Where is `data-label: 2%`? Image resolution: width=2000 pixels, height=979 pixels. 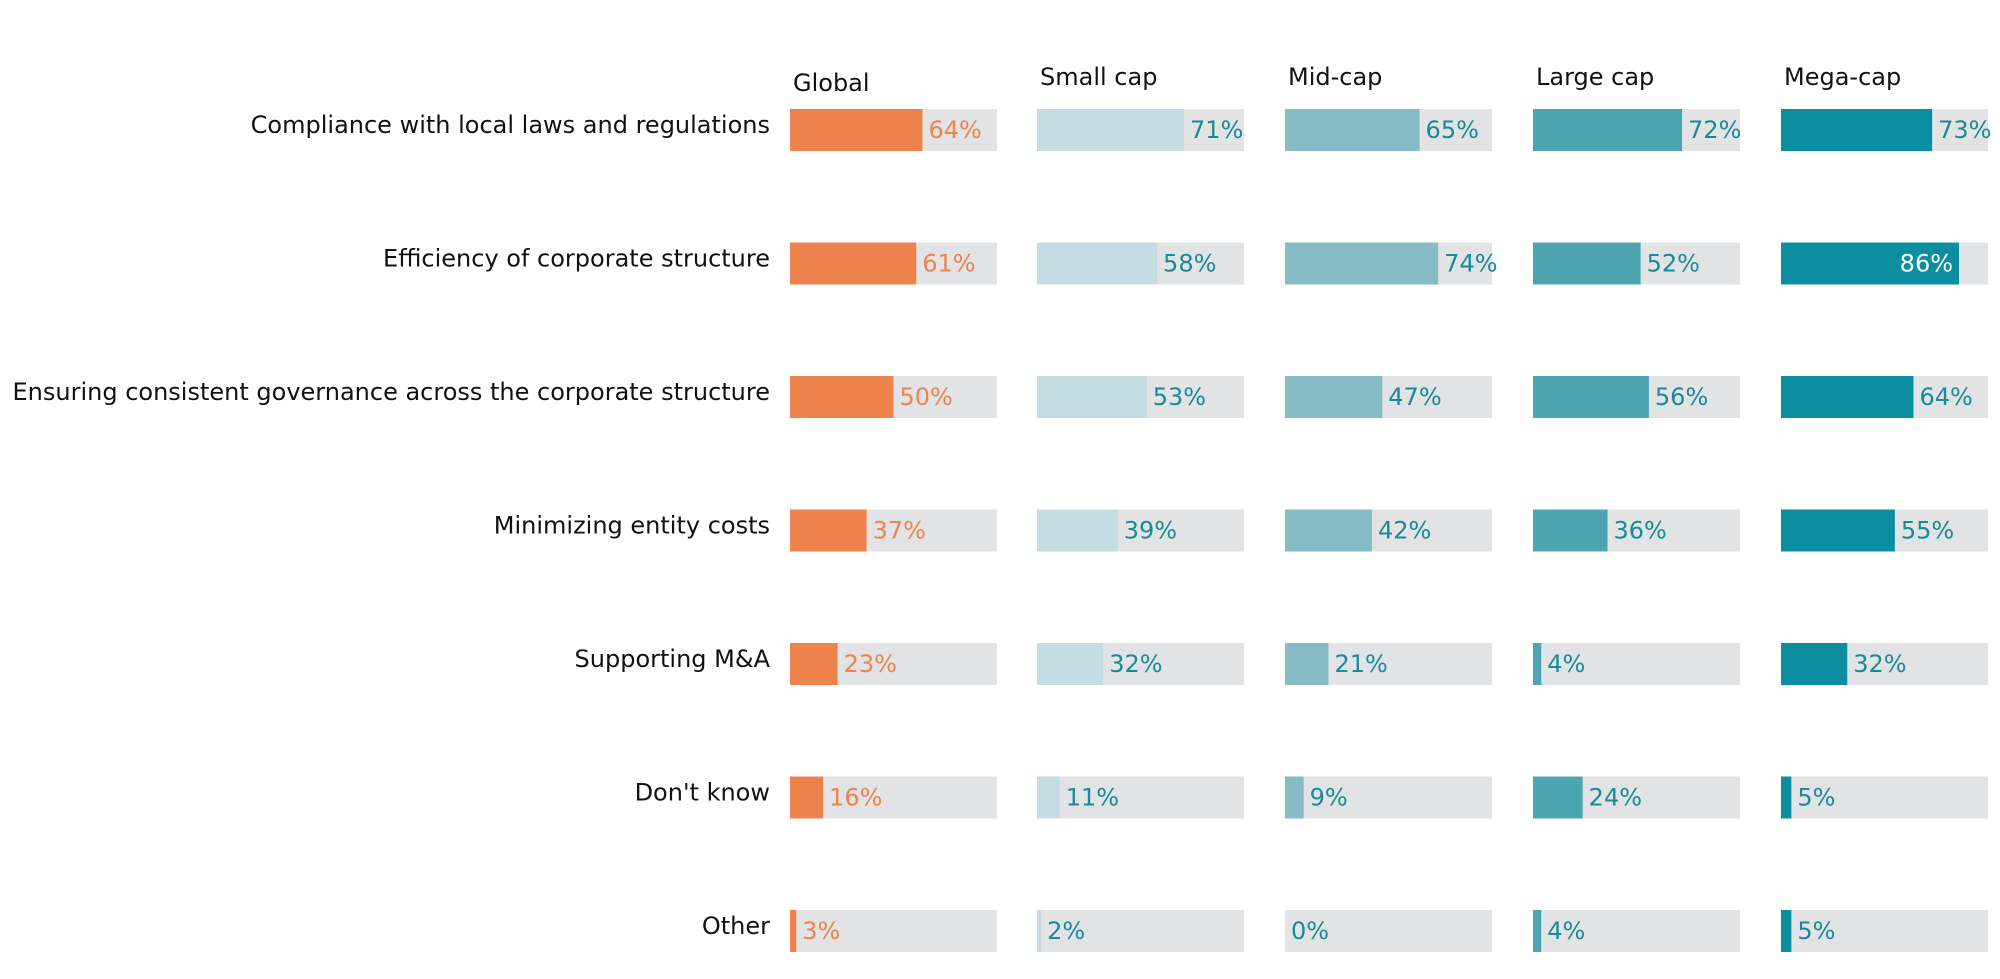
data-label: 2% is located at coordinates (1066, 931).